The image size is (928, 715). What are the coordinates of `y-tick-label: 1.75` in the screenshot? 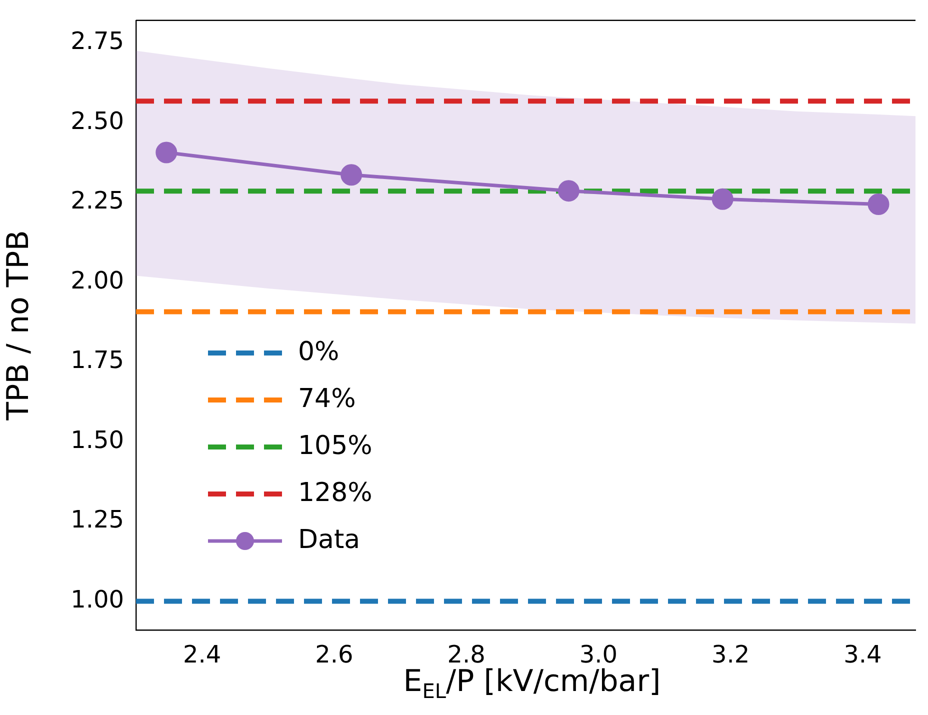 It's located at (97, 360).